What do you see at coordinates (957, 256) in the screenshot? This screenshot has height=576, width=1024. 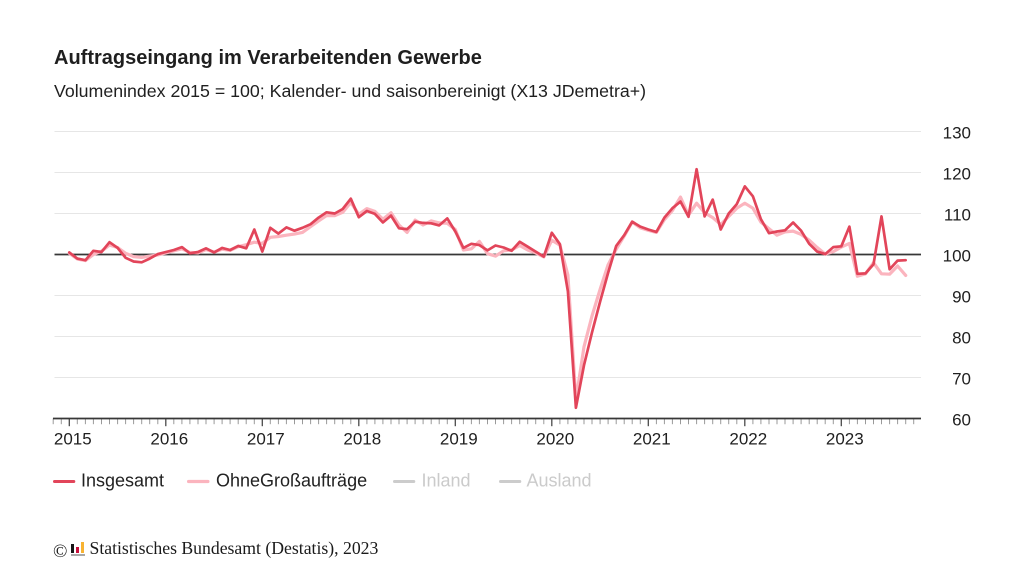 I see `svg-text: 100` at bounding box center [957, 256].